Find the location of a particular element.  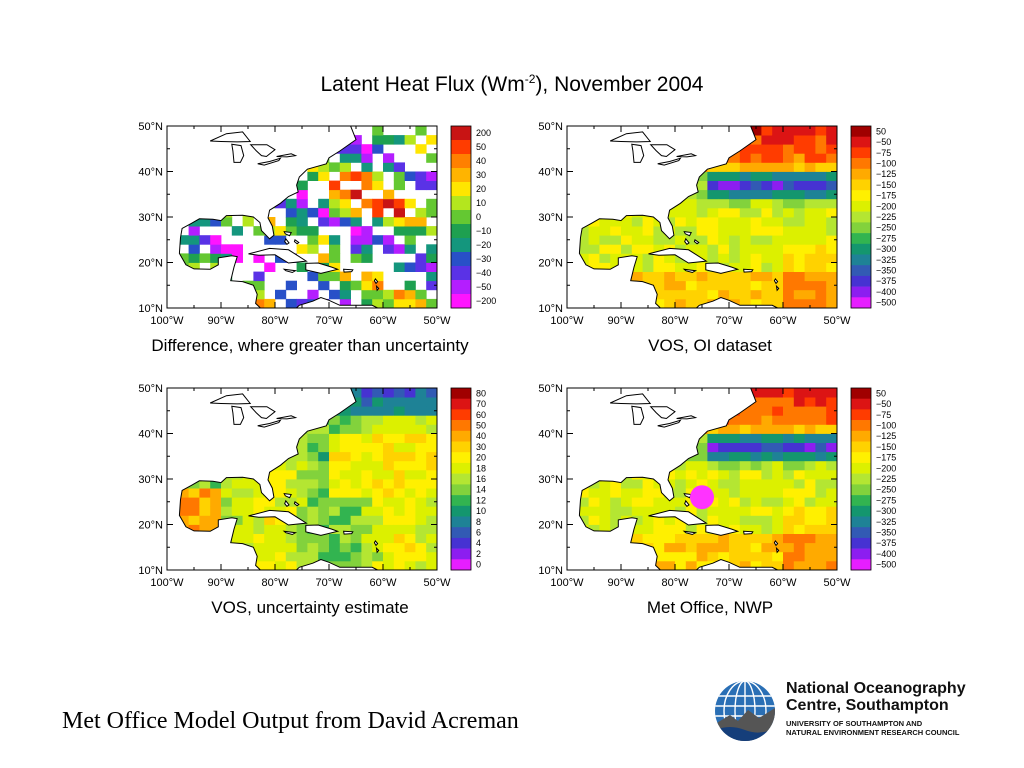

colorbar-label: −75 is located at coordinates (883, 153).